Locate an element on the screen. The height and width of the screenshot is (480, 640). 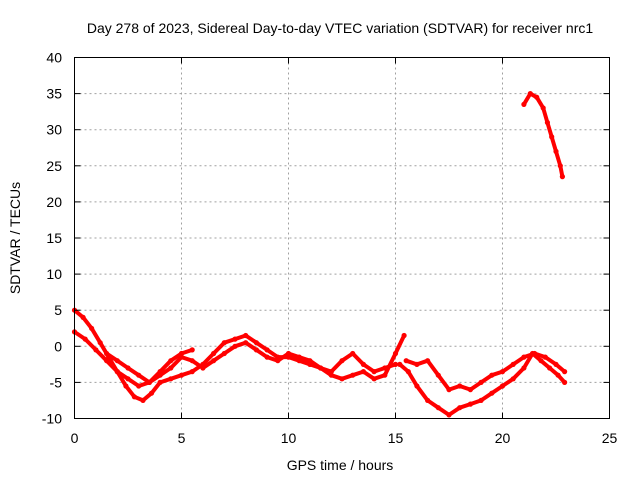
y-tick-label: 25 is located at coordinates (54, 166).